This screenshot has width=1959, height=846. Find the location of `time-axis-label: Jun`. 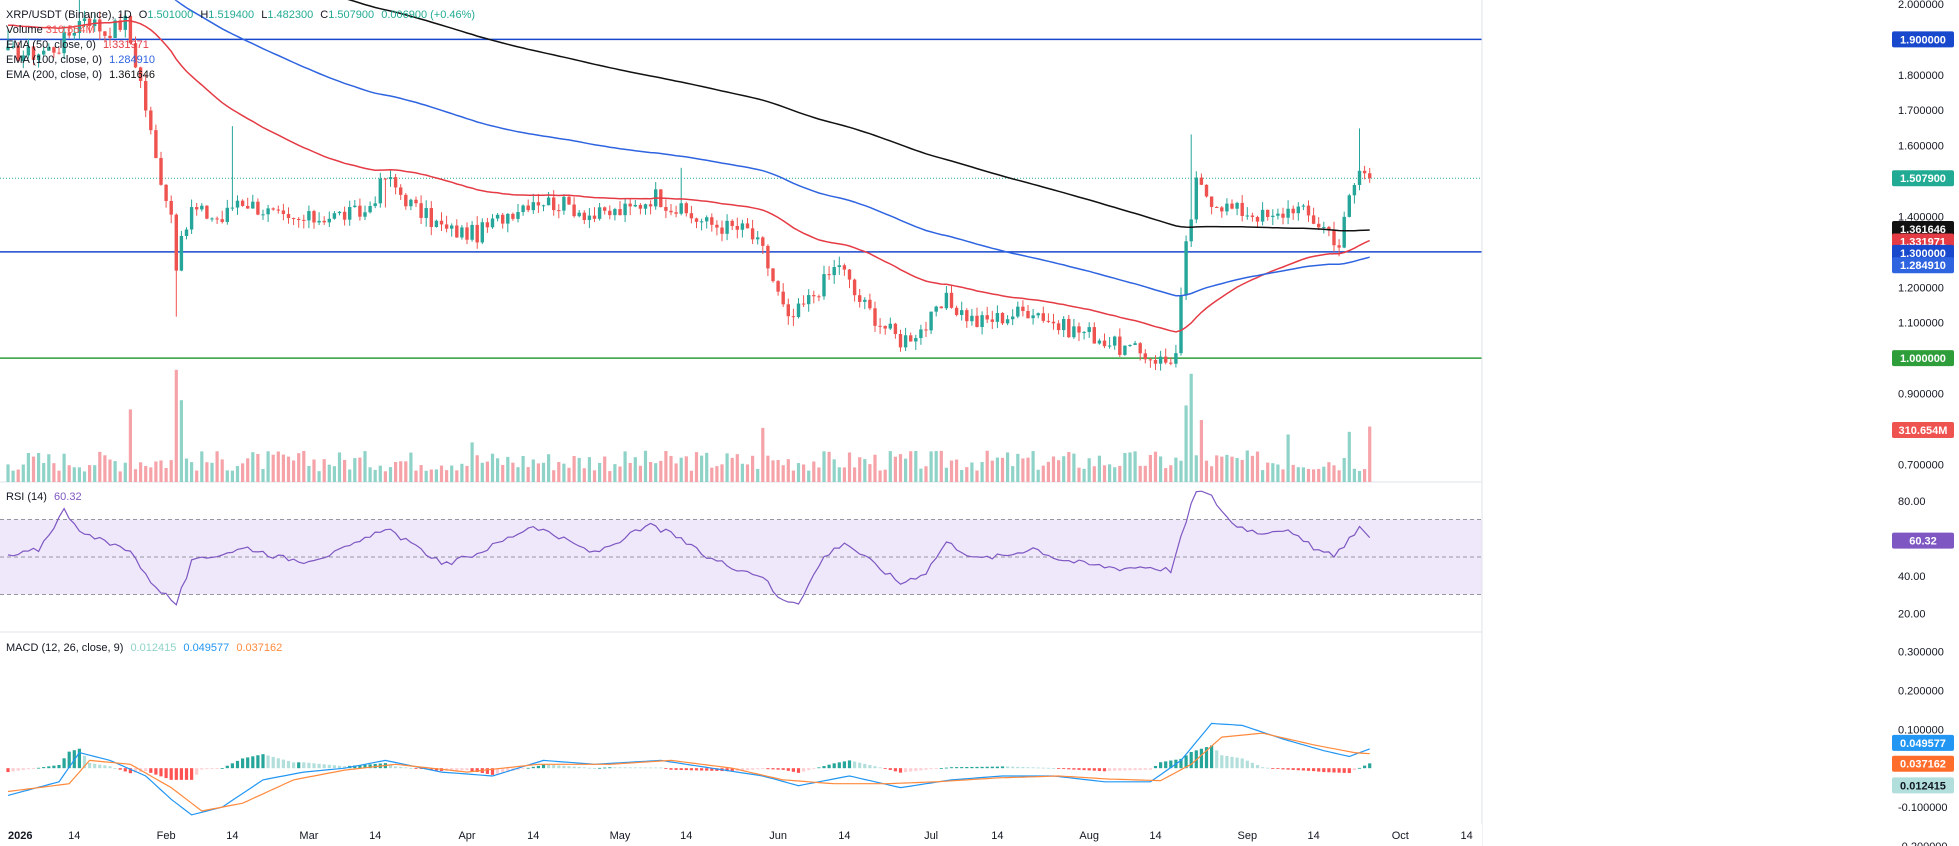

time-axis-label: Jun is located at coordinates (778, 836).